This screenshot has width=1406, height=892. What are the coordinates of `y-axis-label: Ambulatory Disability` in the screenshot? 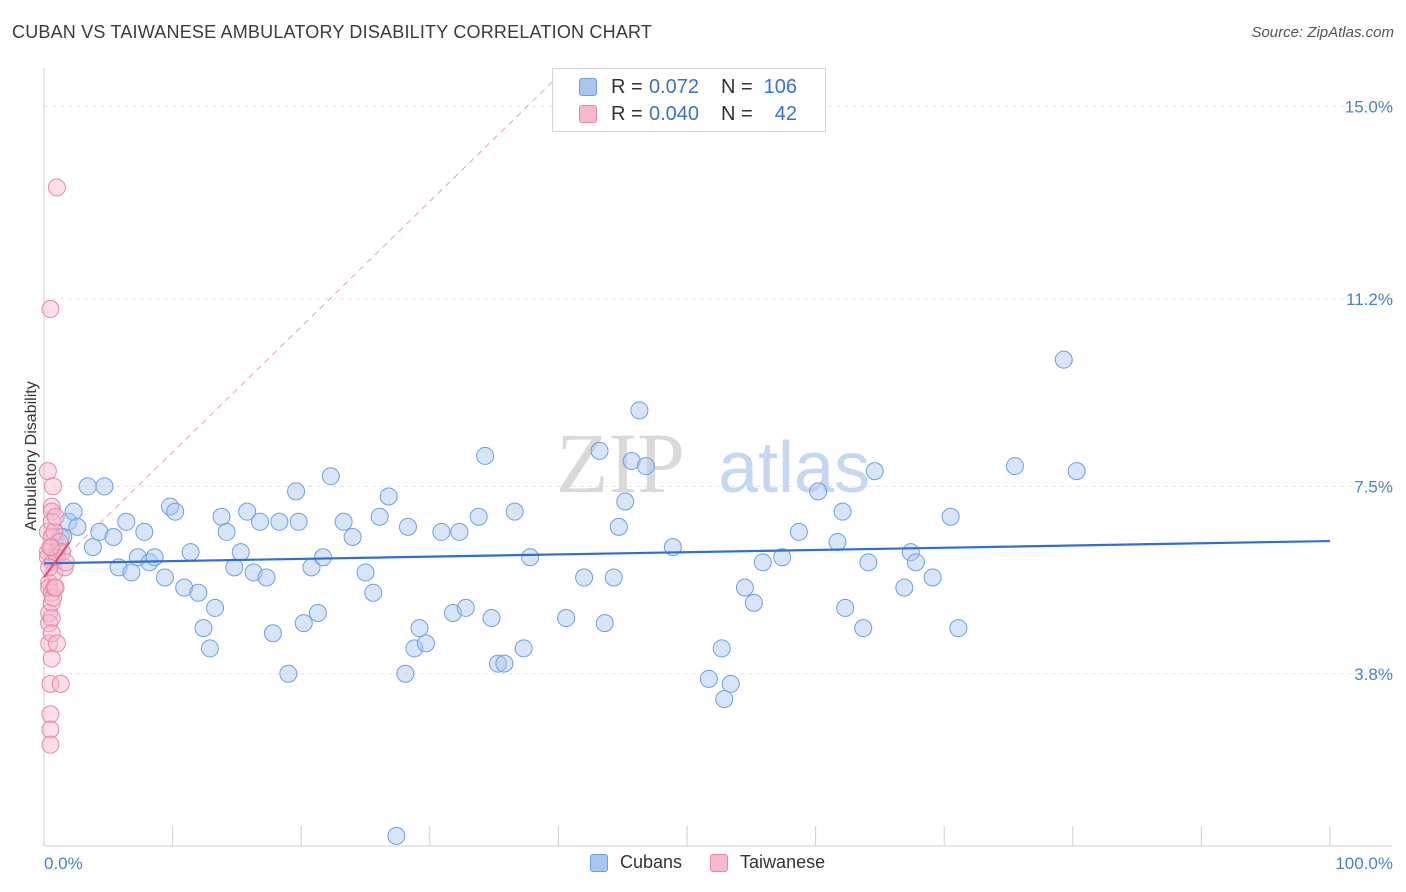 It's located at (31, 455).